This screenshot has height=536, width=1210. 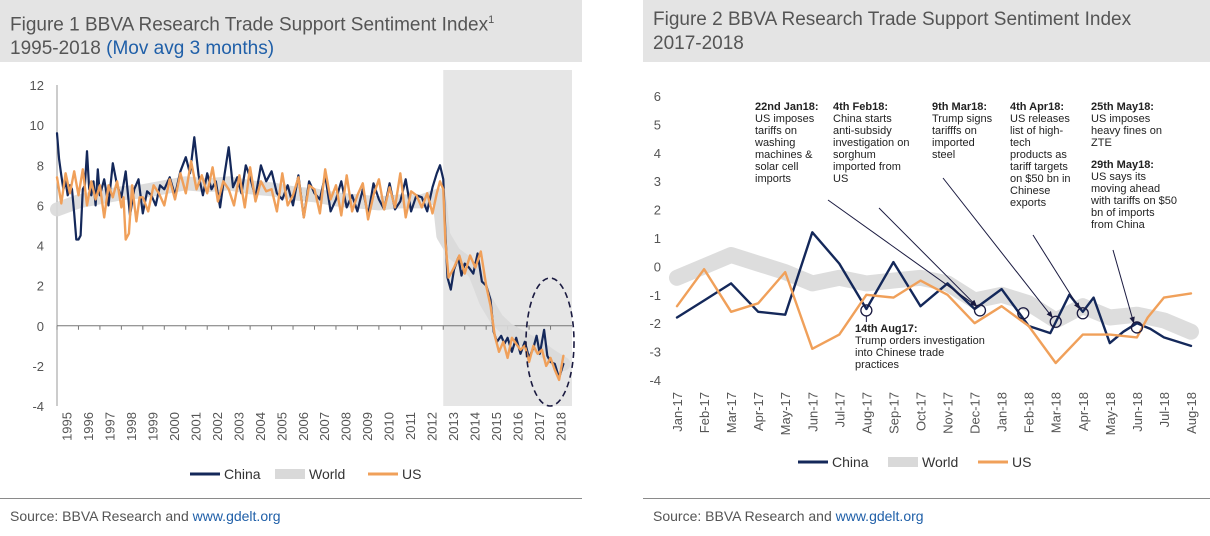 I want to click on x-tick-label-mar-18: Mar-18, so click(x=1056, y=412).